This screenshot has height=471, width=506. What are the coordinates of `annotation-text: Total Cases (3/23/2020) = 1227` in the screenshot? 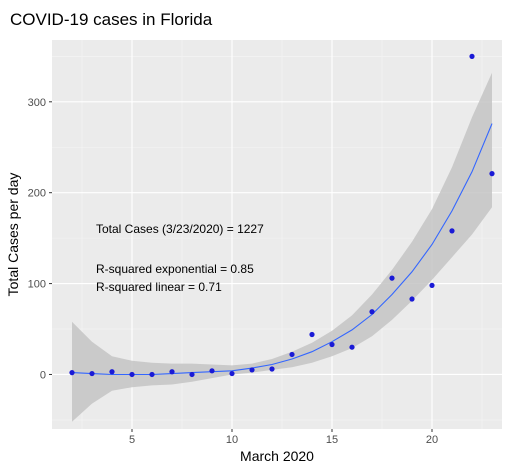 It's located at (180, 229).